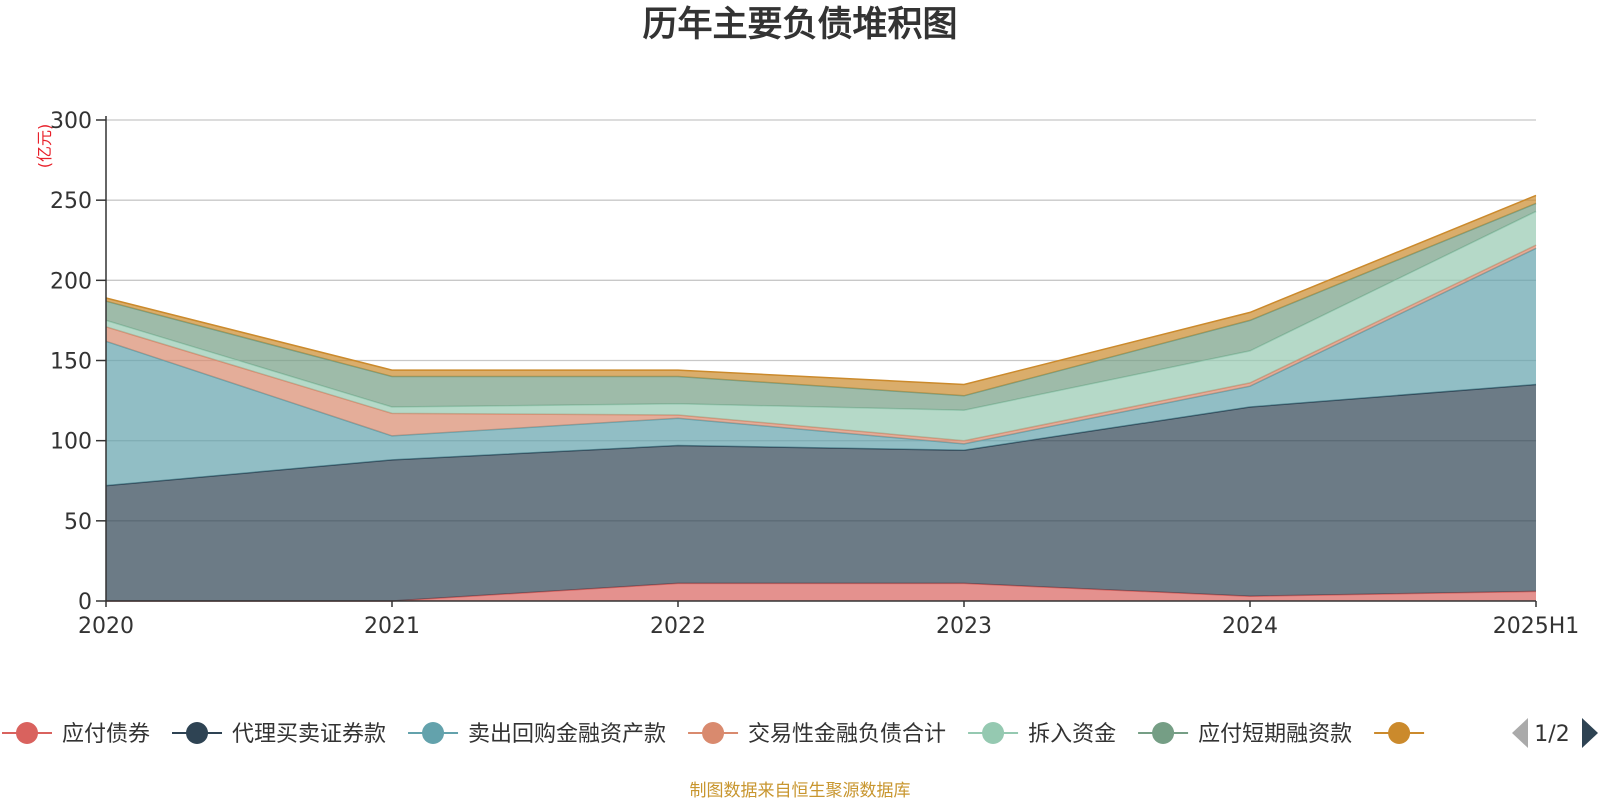  What do you see at coordinates (71, 121) in the screenshot?
I see `y-tick-label: 300` at bounding box center [71, 121].